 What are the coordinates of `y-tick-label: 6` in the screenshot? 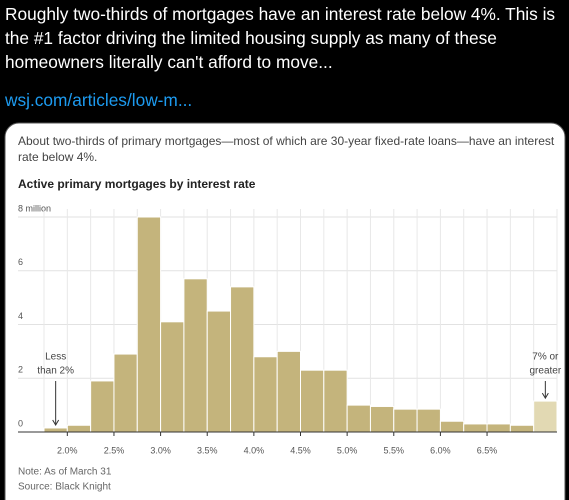 It's located at (20, 262).